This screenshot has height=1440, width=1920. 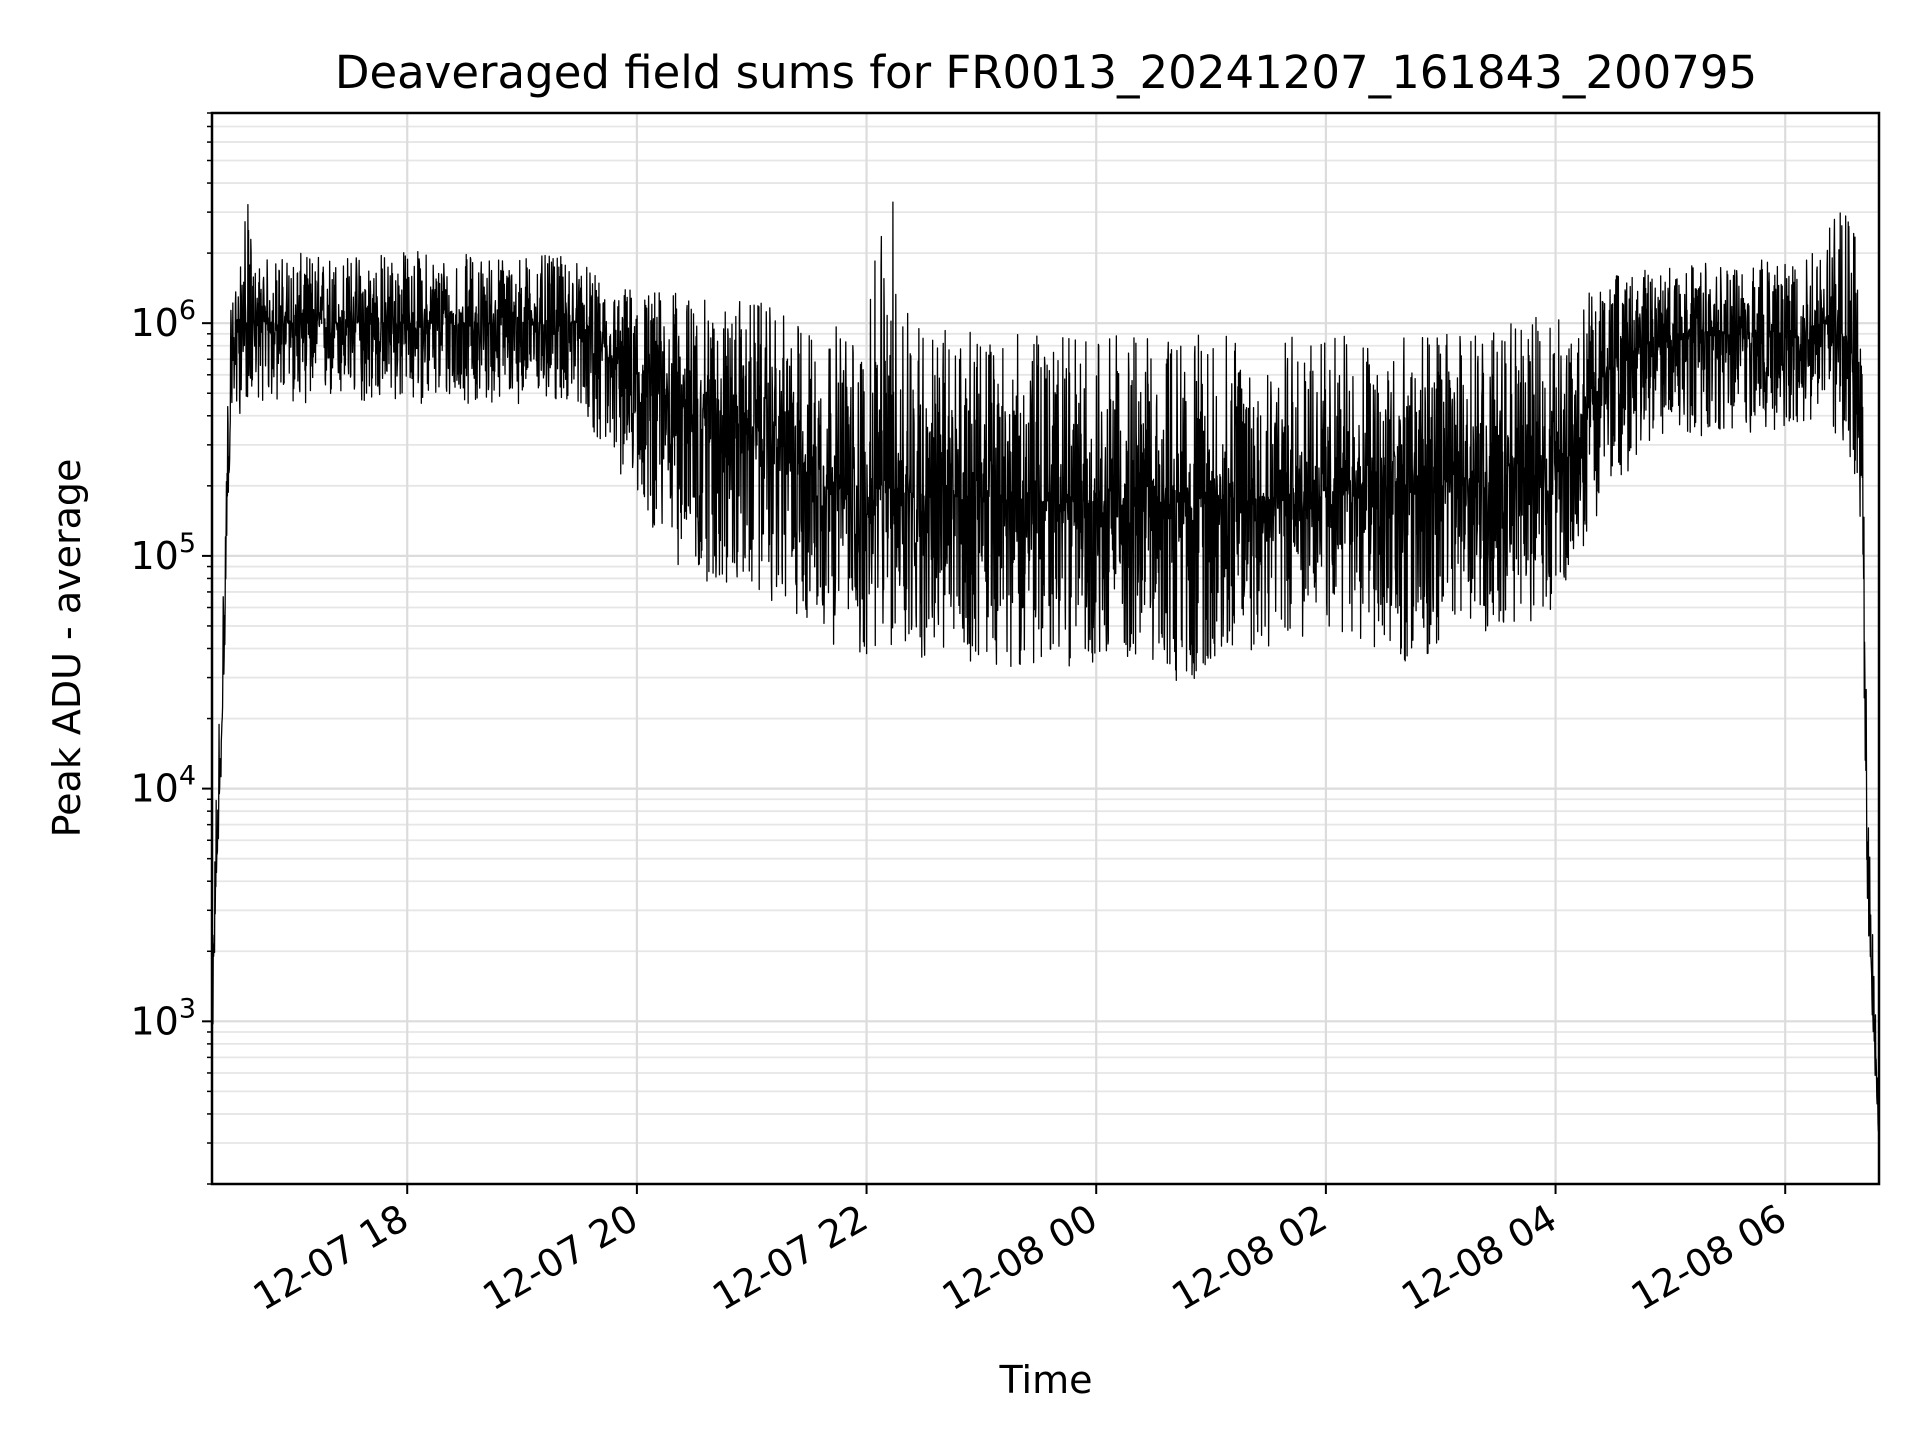 I want to click on y-tick-label: 105, so click(x=163, y=553).